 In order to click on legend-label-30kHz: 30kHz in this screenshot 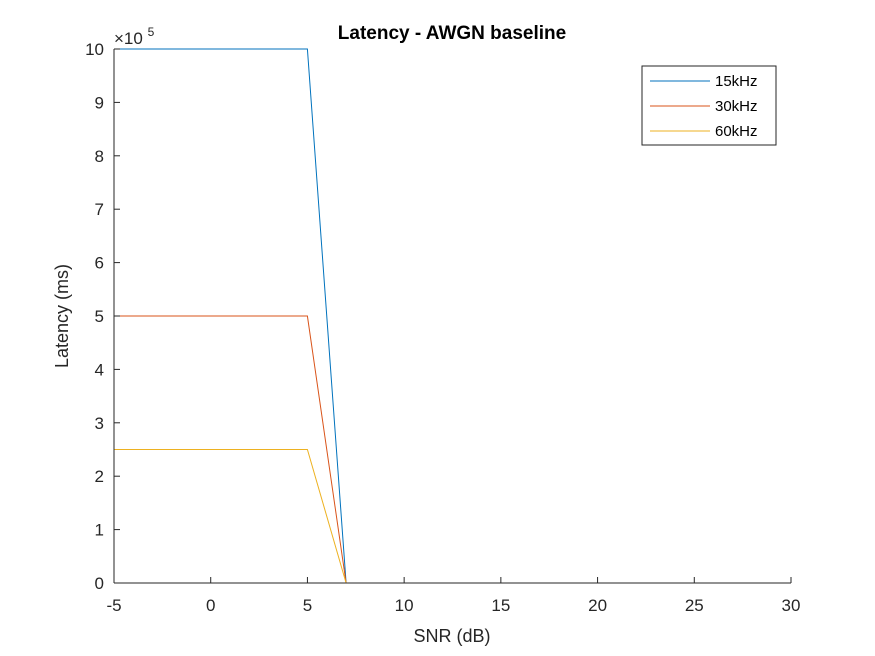, I will do `click(736, 106)`.